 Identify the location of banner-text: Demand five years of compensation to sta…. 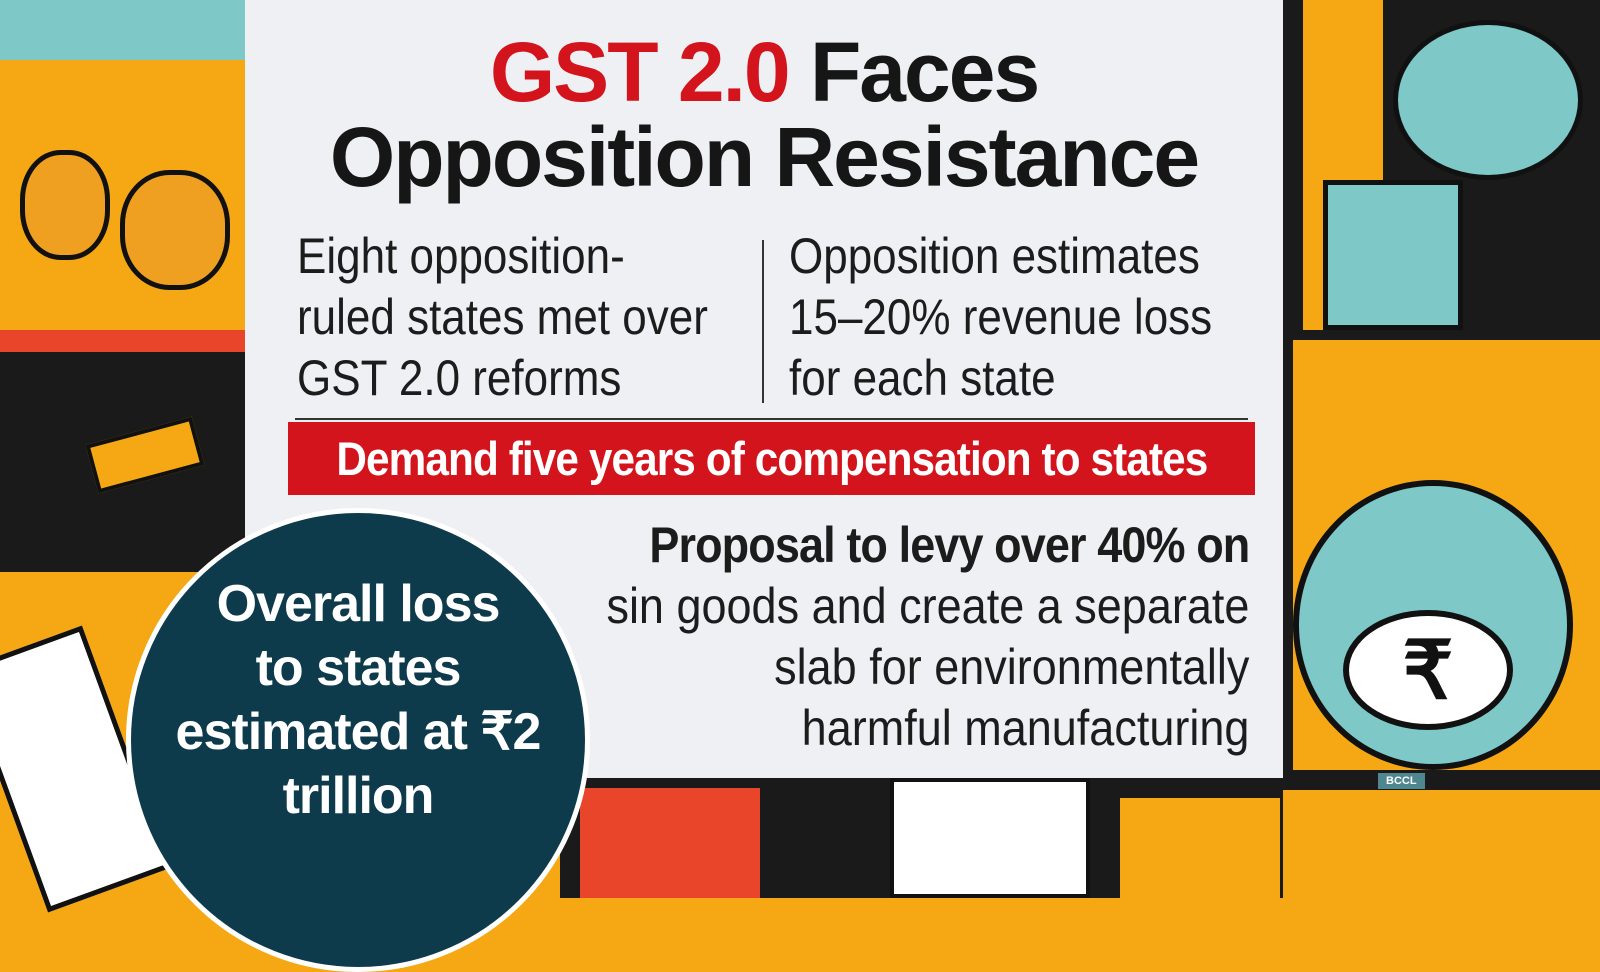
(772, 458).